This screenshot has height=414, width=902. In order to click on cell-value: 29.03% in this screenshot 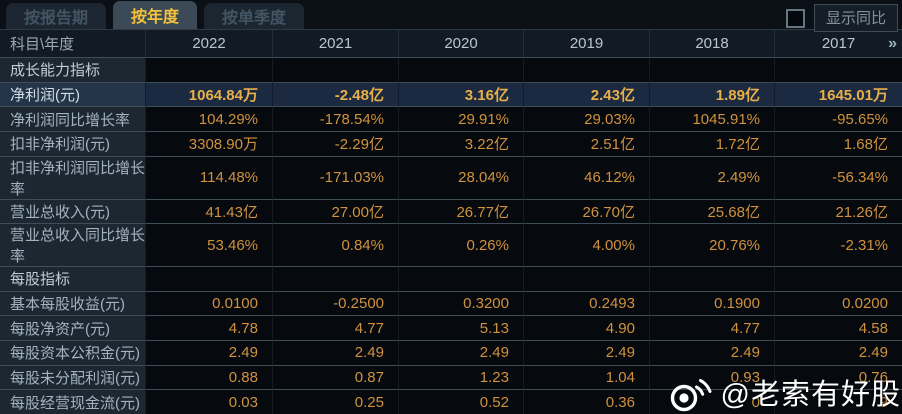, I will do `click(586, 118)`.